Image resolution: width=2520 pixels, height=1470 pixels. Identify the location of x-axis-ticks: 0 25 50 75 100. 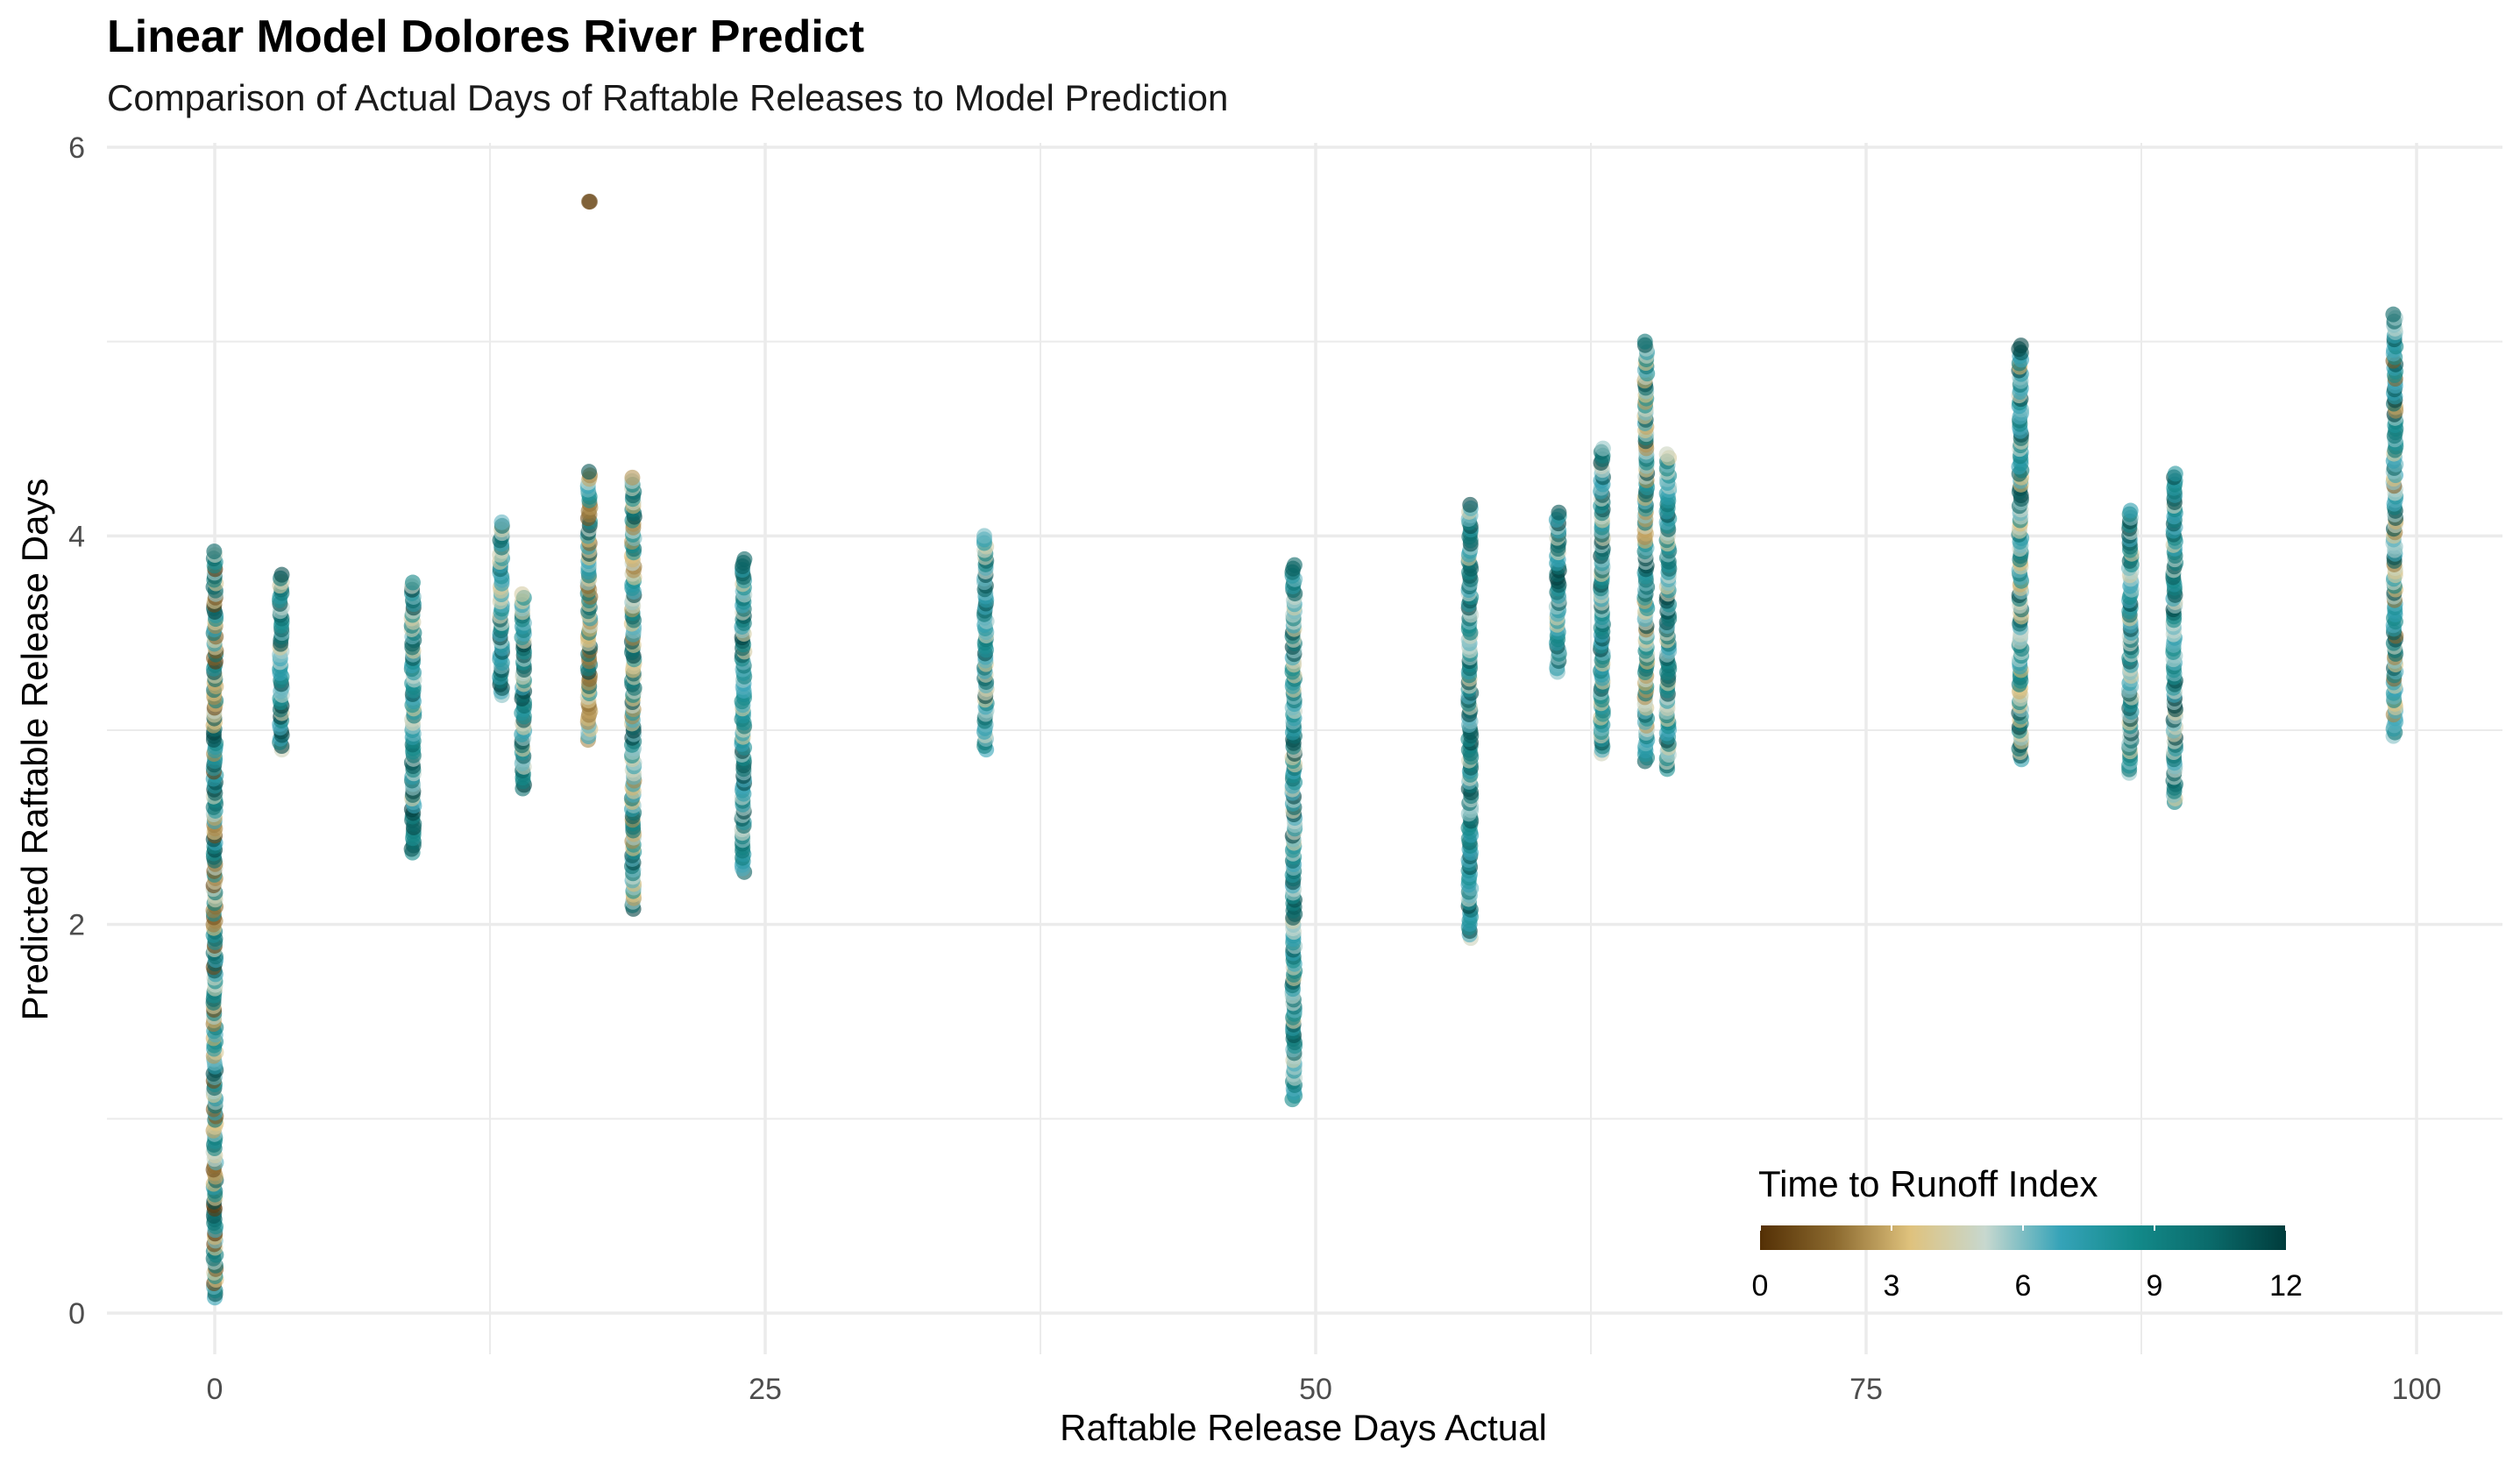
(1324, 1389).